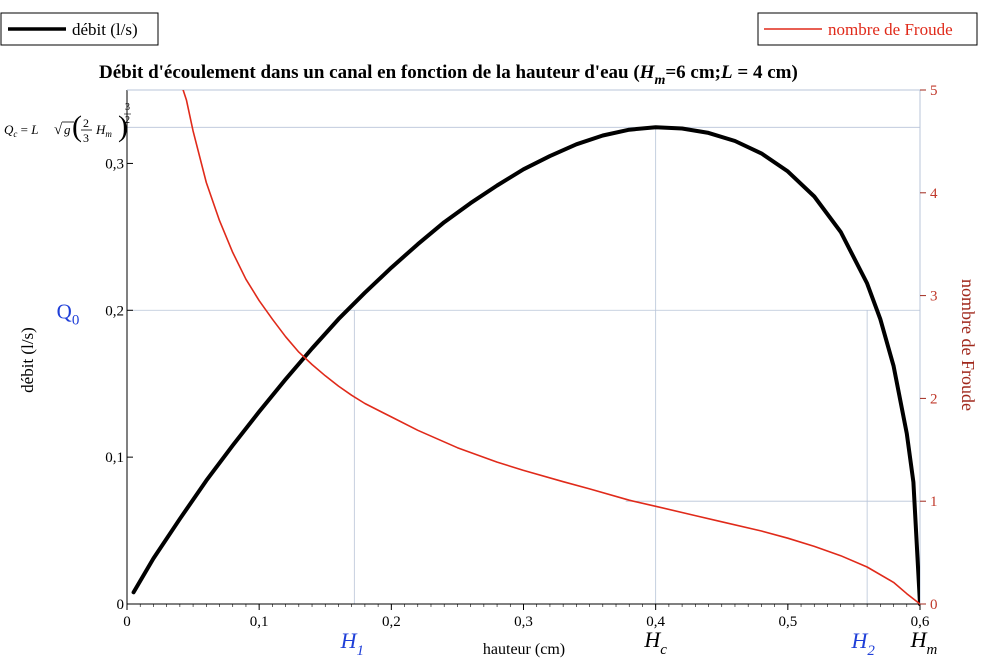  I want to click on y-right-axis-label: nombre de Froude, so click(968, 345).